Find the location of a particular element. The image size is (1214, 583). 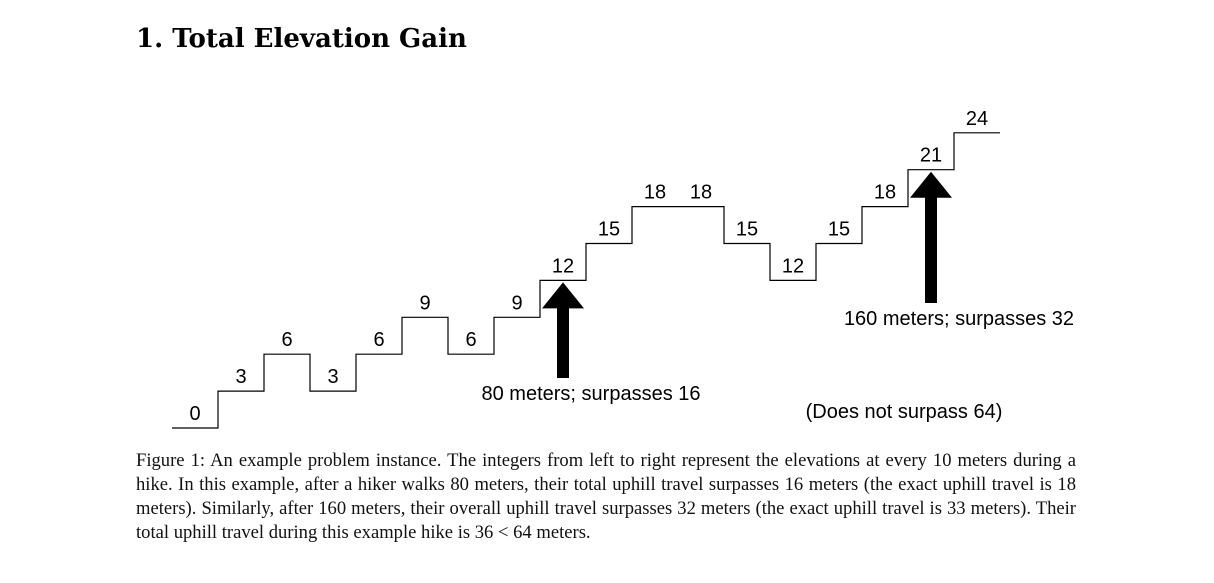

marker-label: 80 meters; surpasses 16 is located at coordinates (591, 394).